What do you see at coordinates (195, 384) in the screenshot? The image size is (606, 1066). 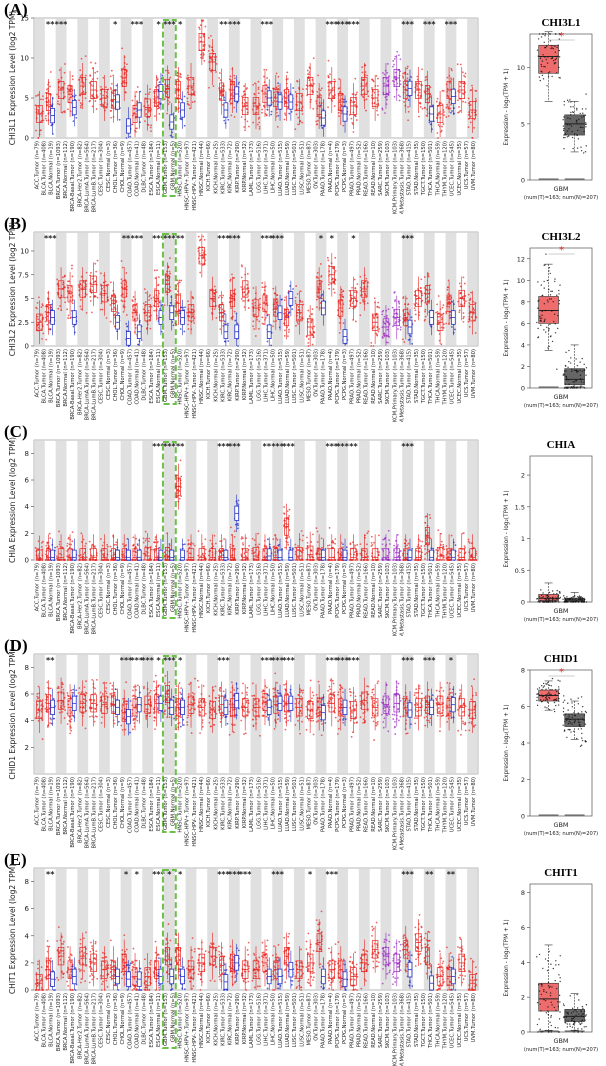 I see `x-tick-label: HNSC-HPV-.Tumor (n=421)` at bounding box center [195, 384].